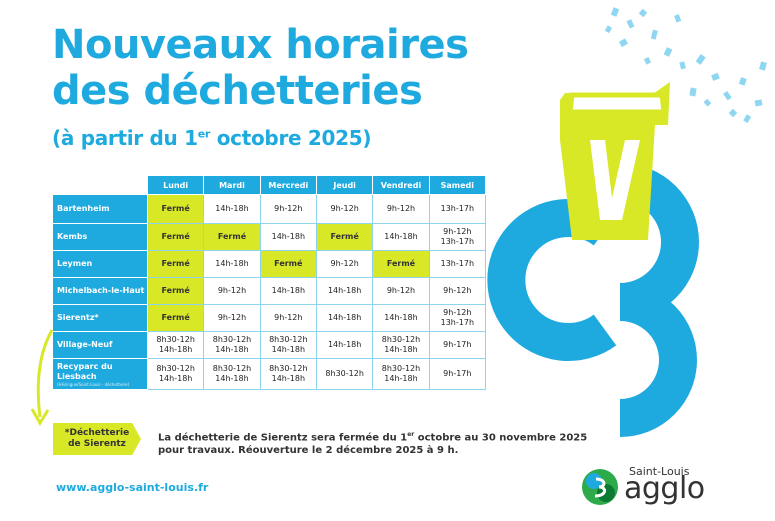 Image resolution: width=775 pixels, height=521 pixels. I want to click on logo-mark-icon, so click(600, 487).